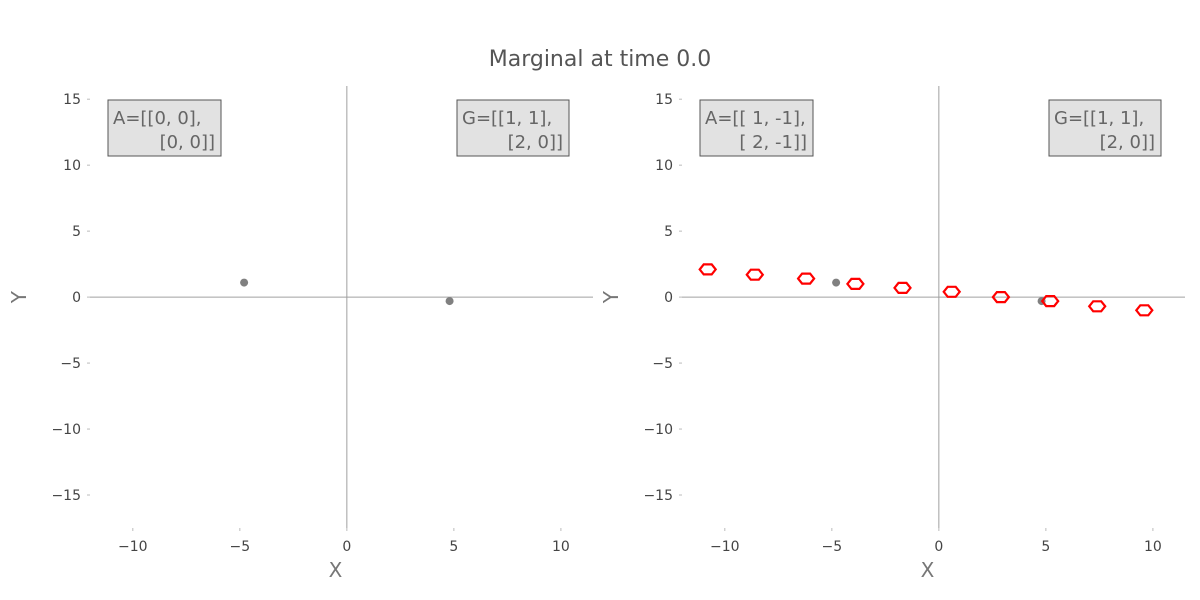  I want to click on matrix-a-box: A=[[ 1, -1], [ 2, -1]], so click(756, 128).